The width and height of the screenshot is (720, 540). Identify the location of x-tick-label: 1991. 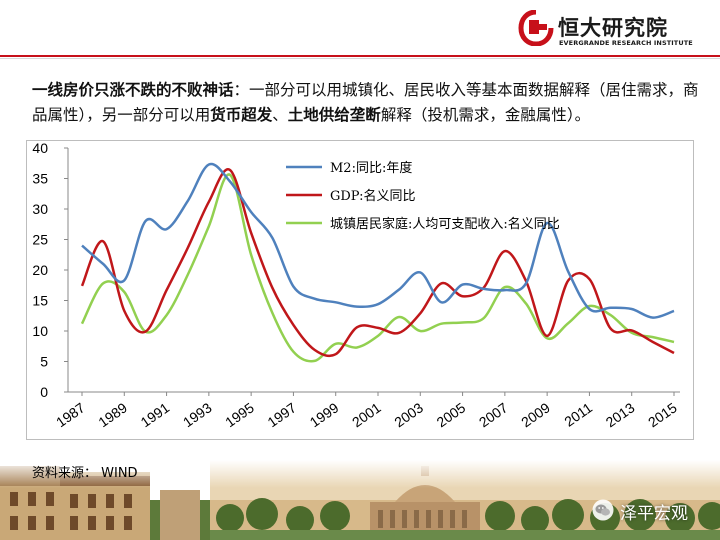
(155, 414).